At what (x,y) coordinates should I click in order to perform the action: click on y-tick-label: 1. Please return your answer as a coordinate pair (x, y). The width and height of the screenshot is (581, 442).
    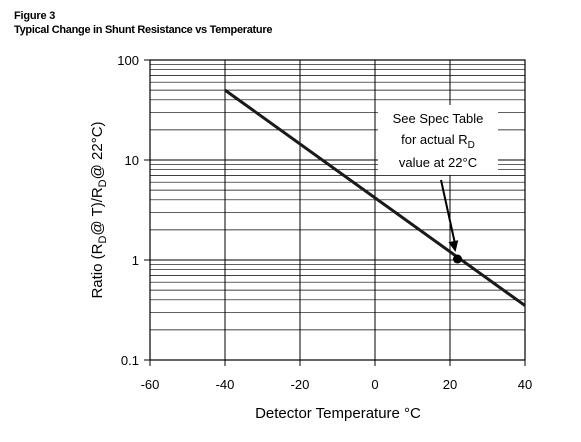
    Looking at the image, I should click on (135, 260).